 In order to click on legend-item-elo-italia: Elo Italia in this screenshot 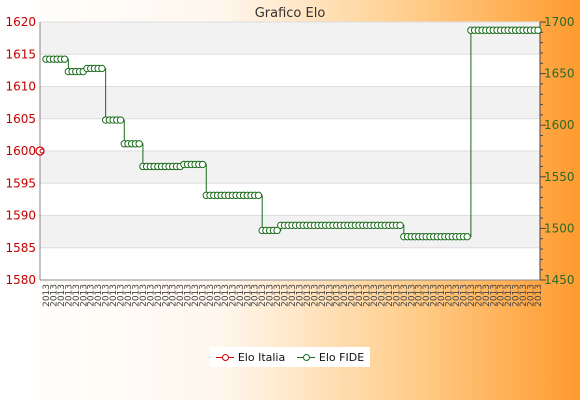, I will do `click(250, 357)`.